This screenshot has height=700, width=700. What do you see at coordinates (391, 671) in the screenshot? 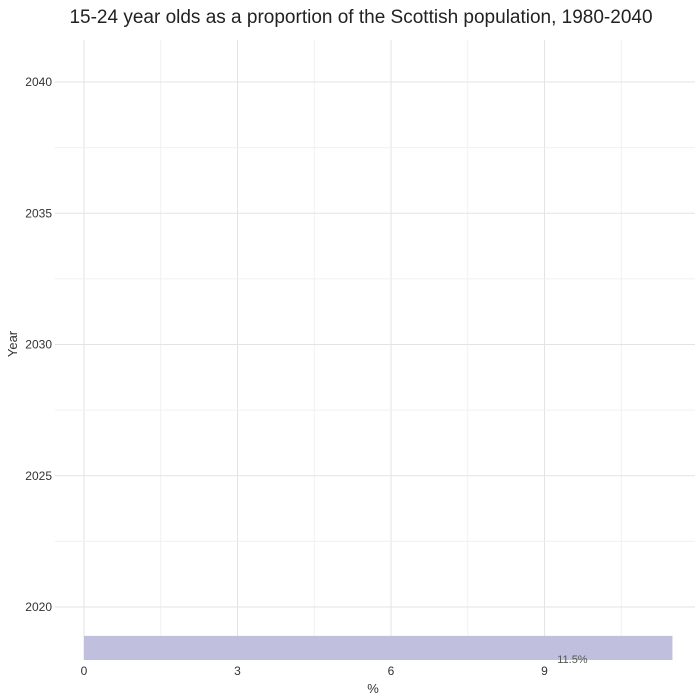
I see `x-tick-label: 6` at bounding box center [391, 671].